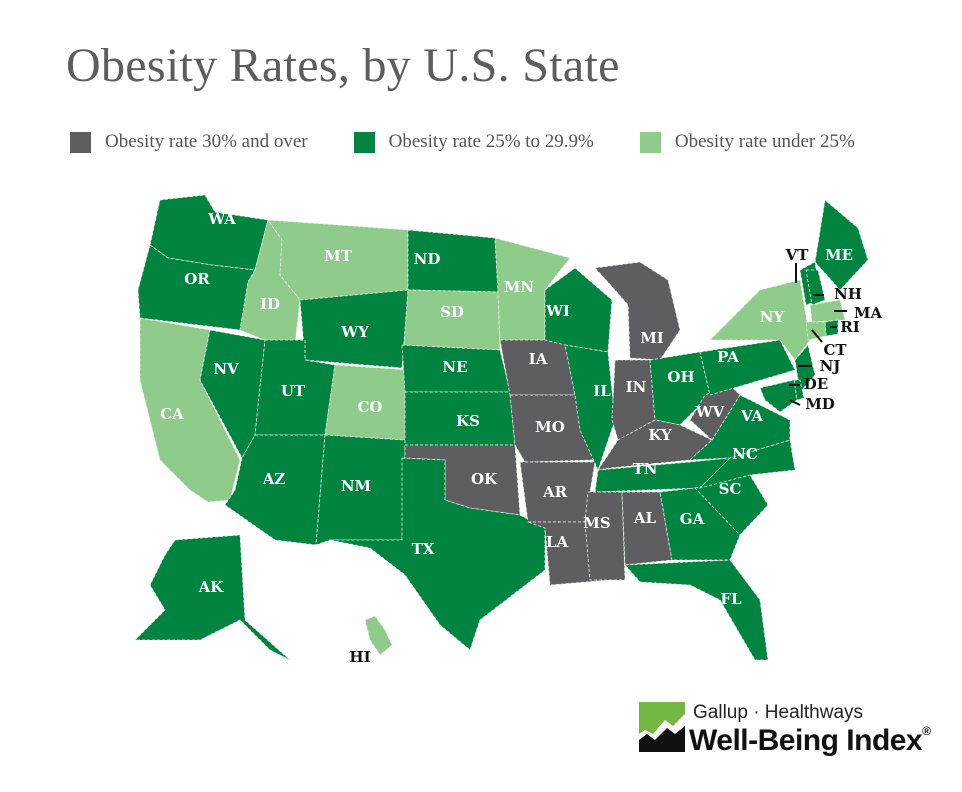 The height and width of the screenshot is (792, 962). What do you see at coordinates (356, 486) in the screenshot?
I see `state-label-nm: NM` at bounding box center [356, 486].